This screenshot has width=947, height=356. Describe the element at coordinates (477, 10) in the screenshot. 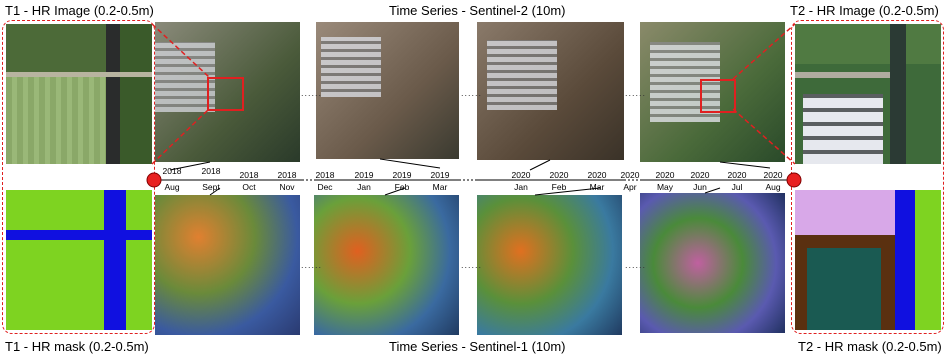

I see `sentinel2-title: Time Series - Sentinel-2 (10m)` at that location.